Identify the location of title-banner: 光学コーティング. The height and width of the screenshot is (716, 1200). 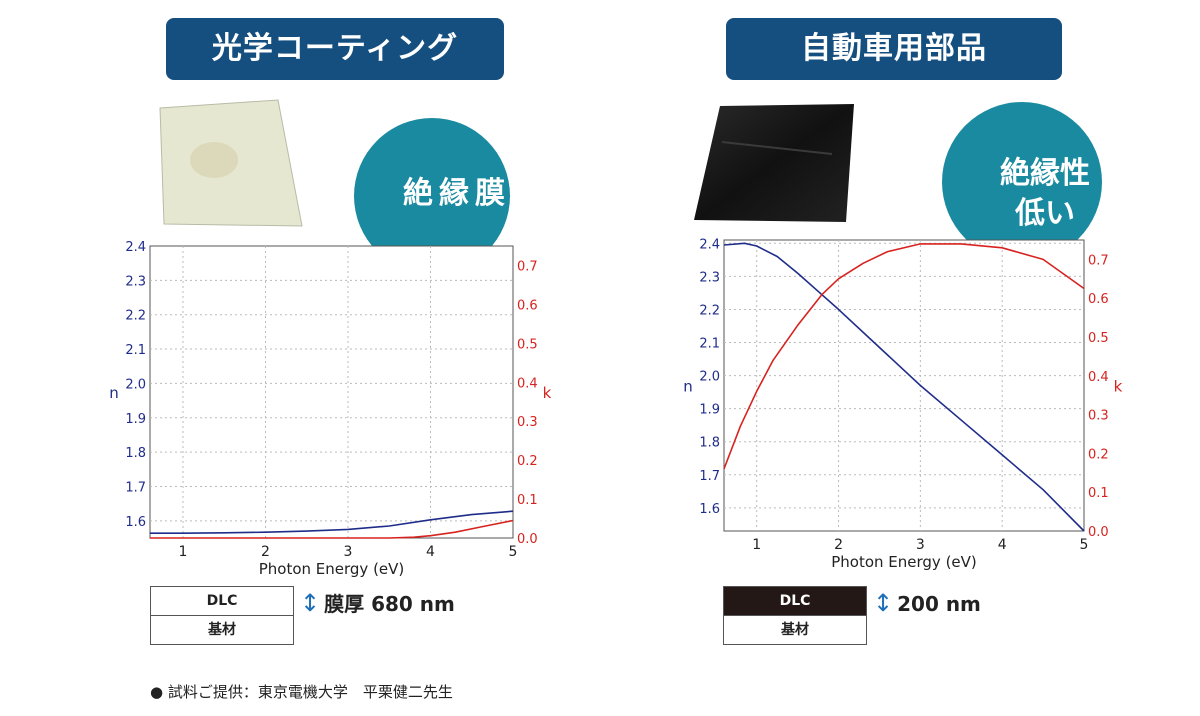
(335, 49).